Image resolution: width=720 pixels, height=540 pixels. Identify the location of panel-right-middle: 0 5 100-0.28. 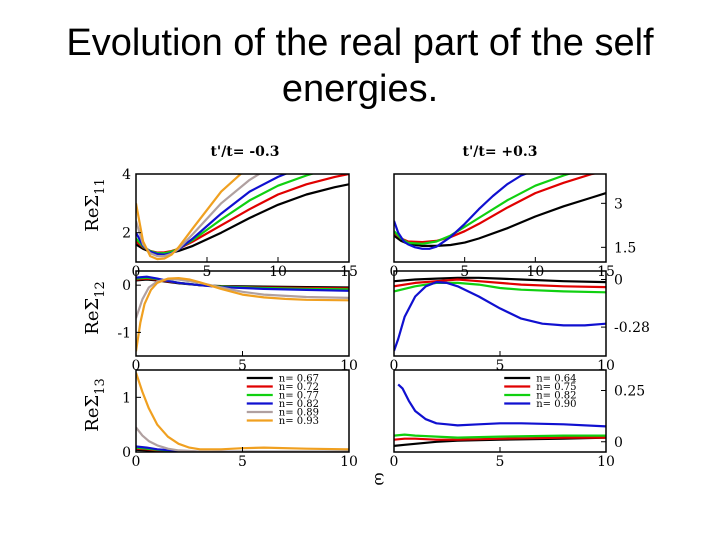
(520, 322).